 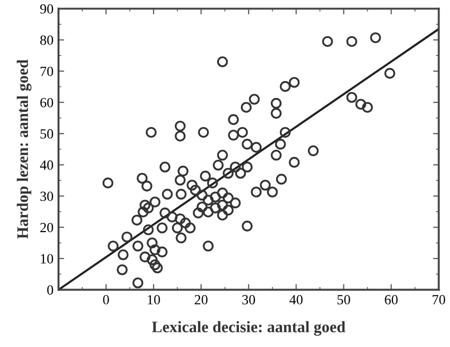 What do you see at coordinates (249, 299) in the screenshot?
I see `x-tick-label: 30` at bounding box center [249, 299].